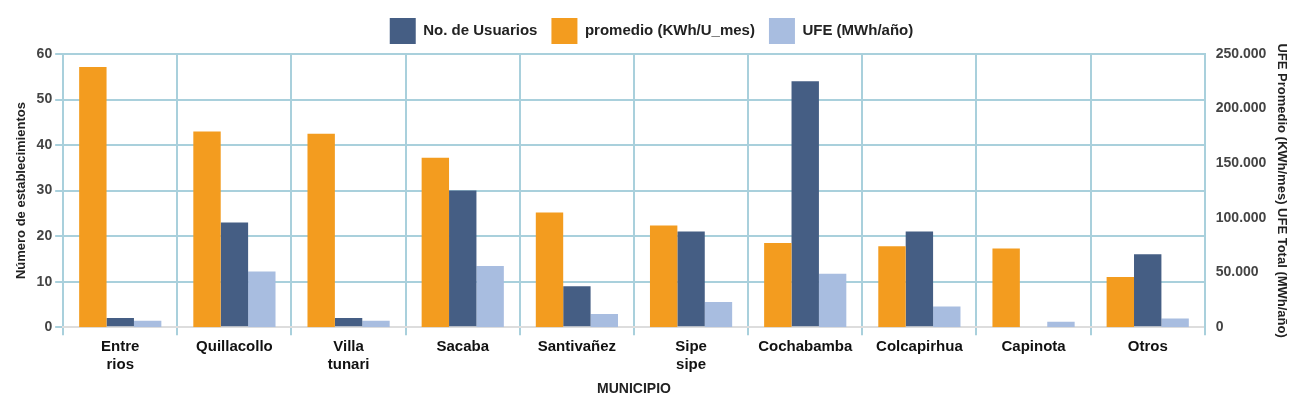 The image size is (1303, 406). Describe the element at coordinates (463, 346) in the screenshot. I see `x-tick-label: Sacaba` at that location.